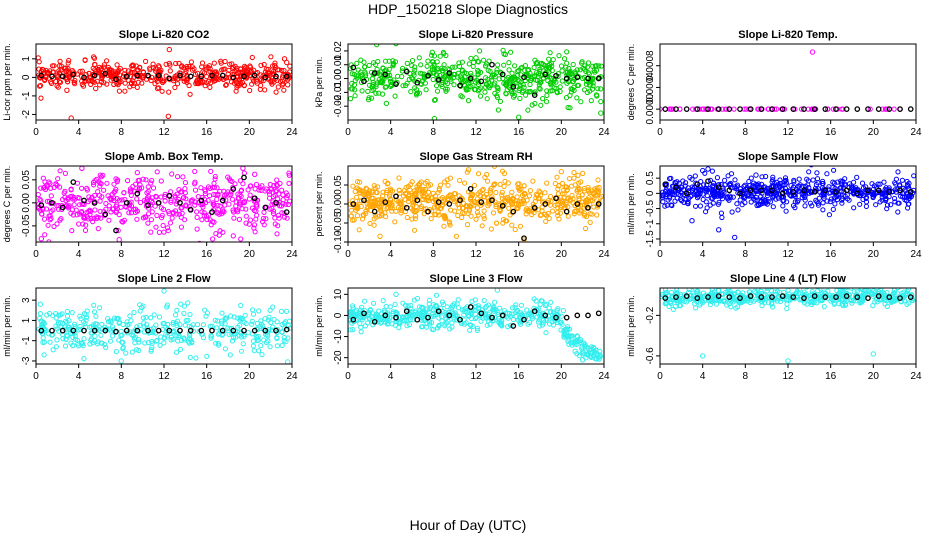 Image resolution: width=936 pixels, height=540 pixels. What do you see at coordinates (650, 193) in the screenshot?
I see `y-tick-label: 0` at bounding box center [650, 193].